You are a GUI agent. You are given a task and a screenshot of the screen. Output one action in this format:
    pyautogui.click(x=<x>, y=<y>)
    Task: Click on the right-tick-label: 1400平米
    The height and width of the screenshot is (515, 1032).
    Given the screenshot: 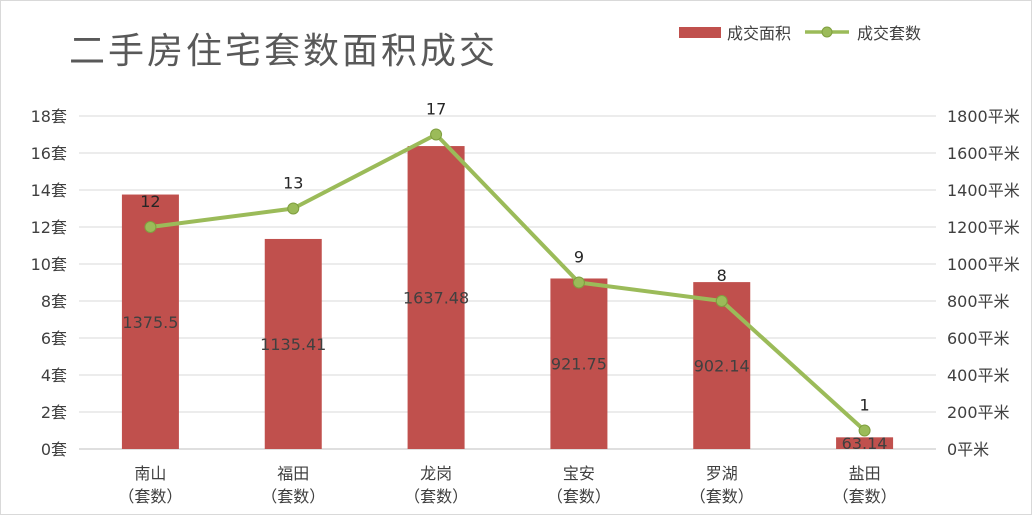 What is the action you would take?
    pyautogui.click(x=983, y=190)
    